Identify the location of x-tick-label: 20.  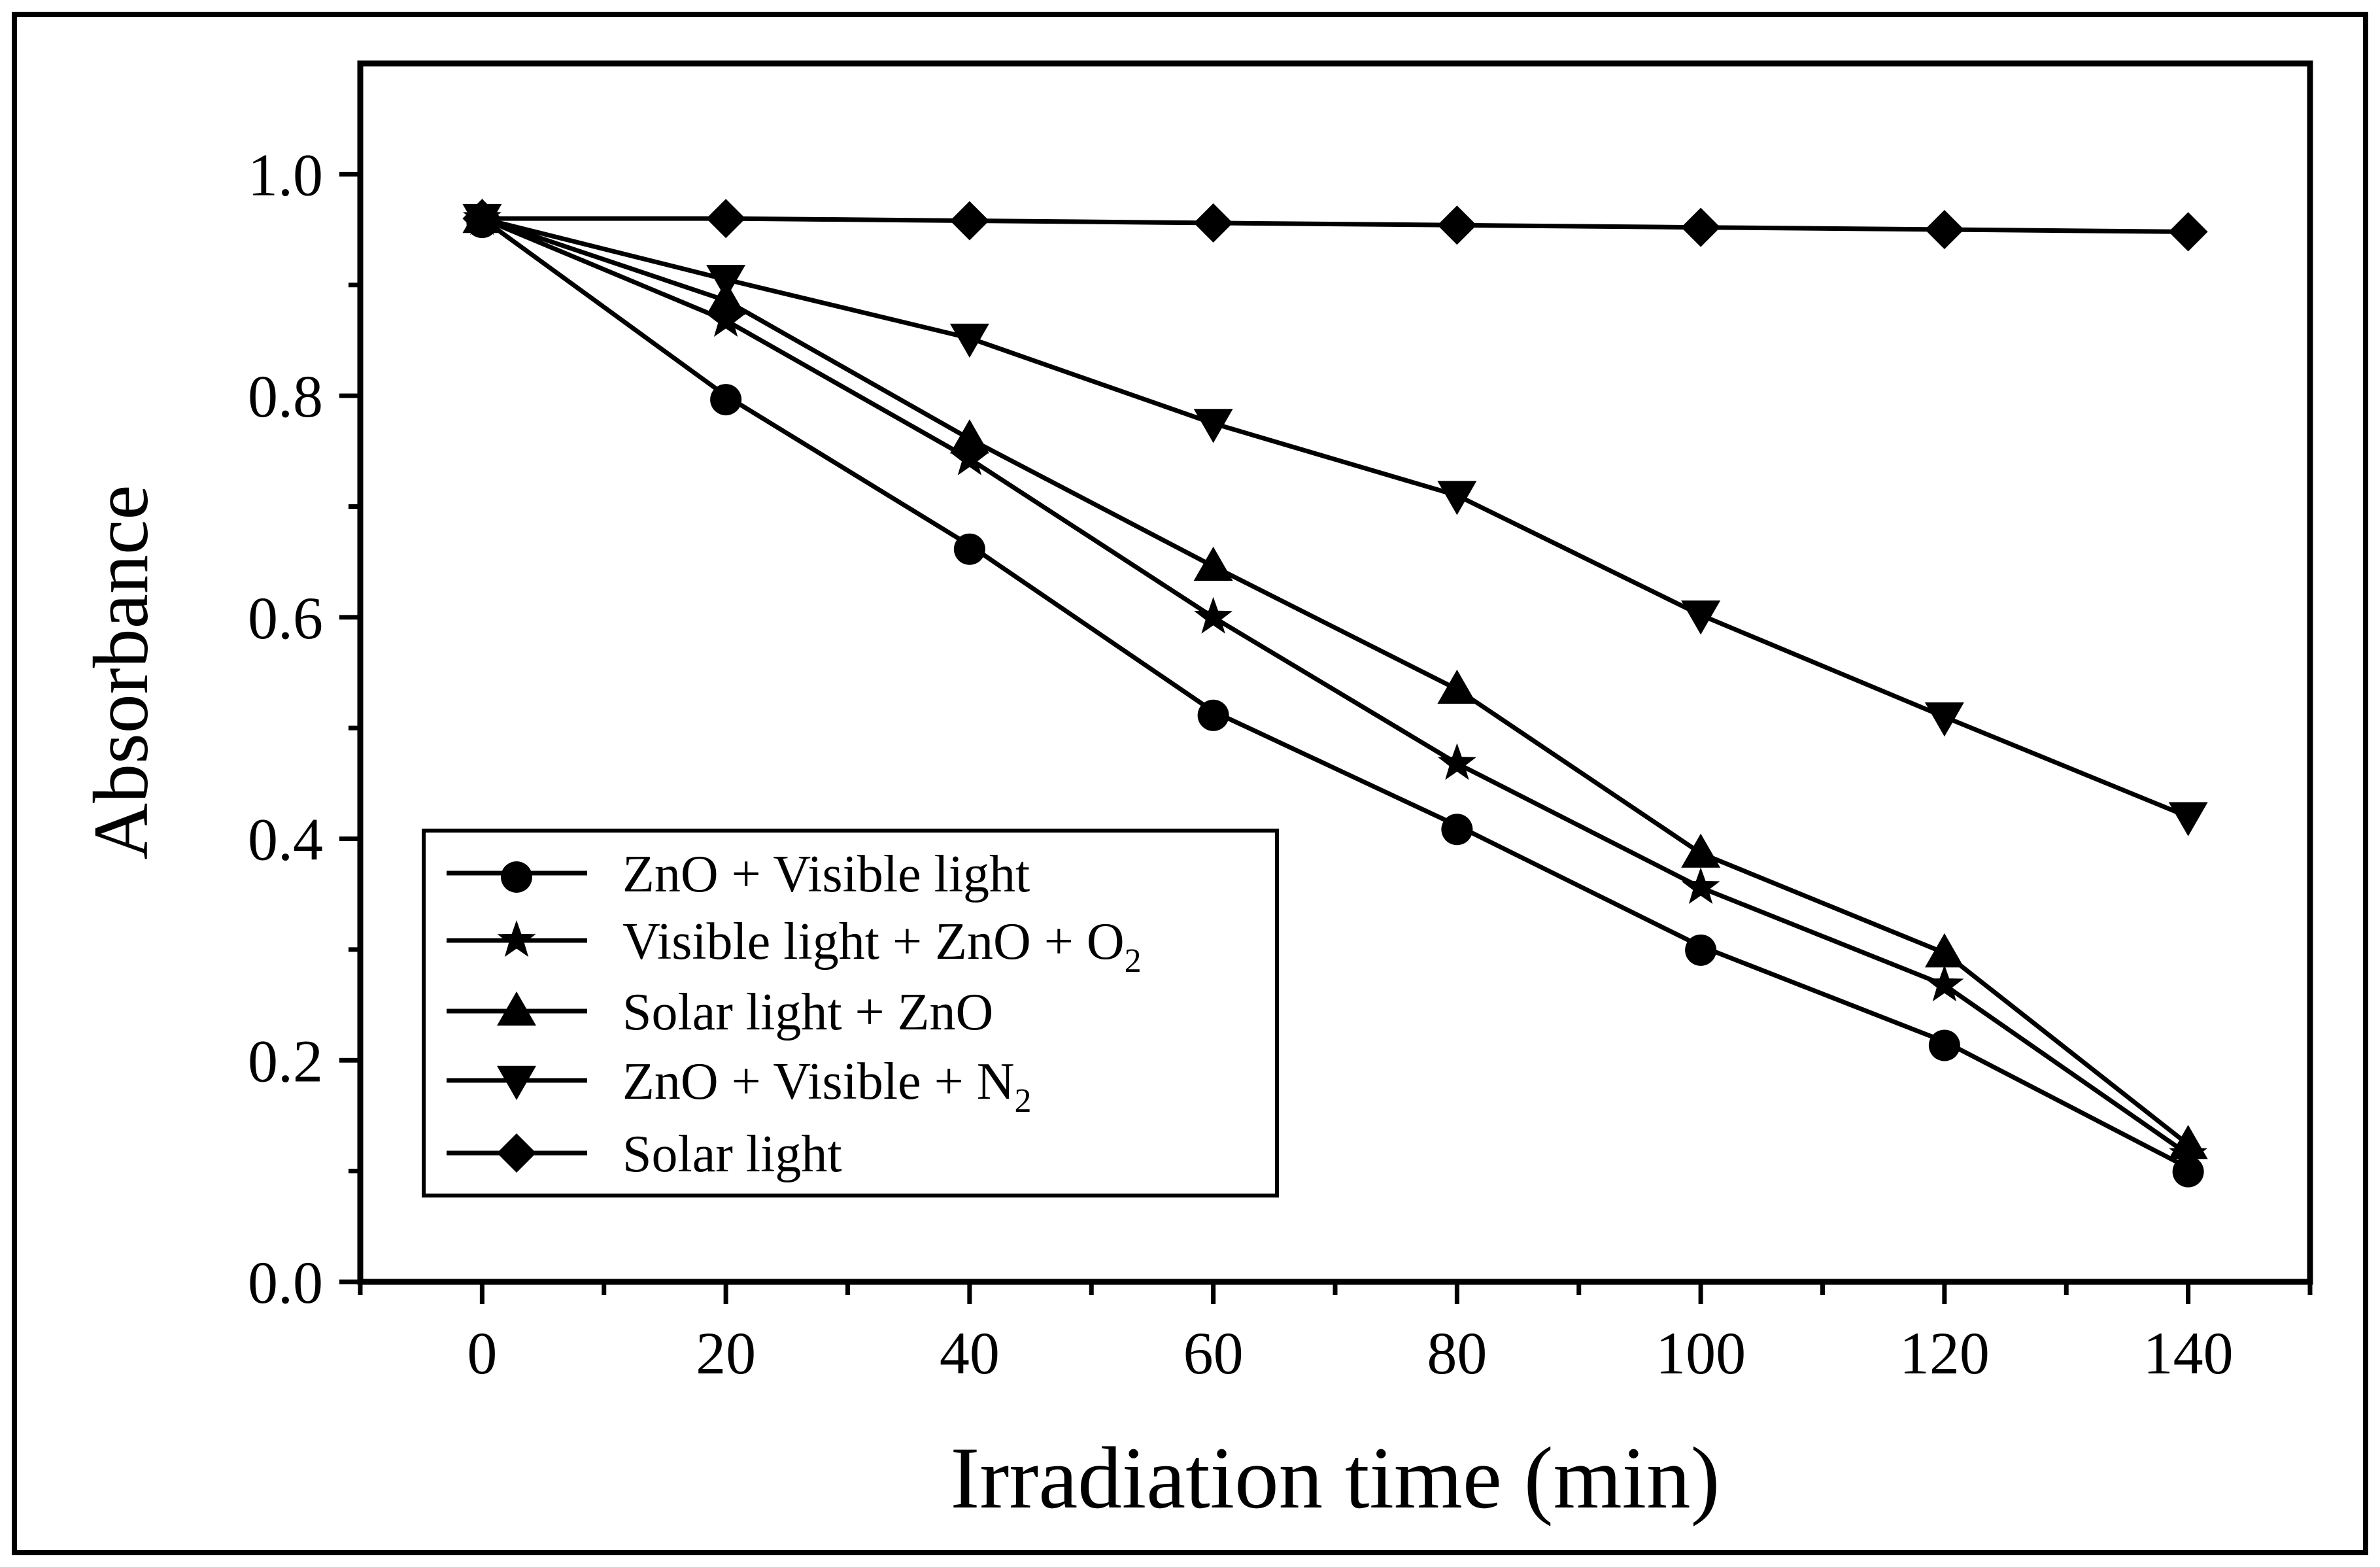
(726, 1353).